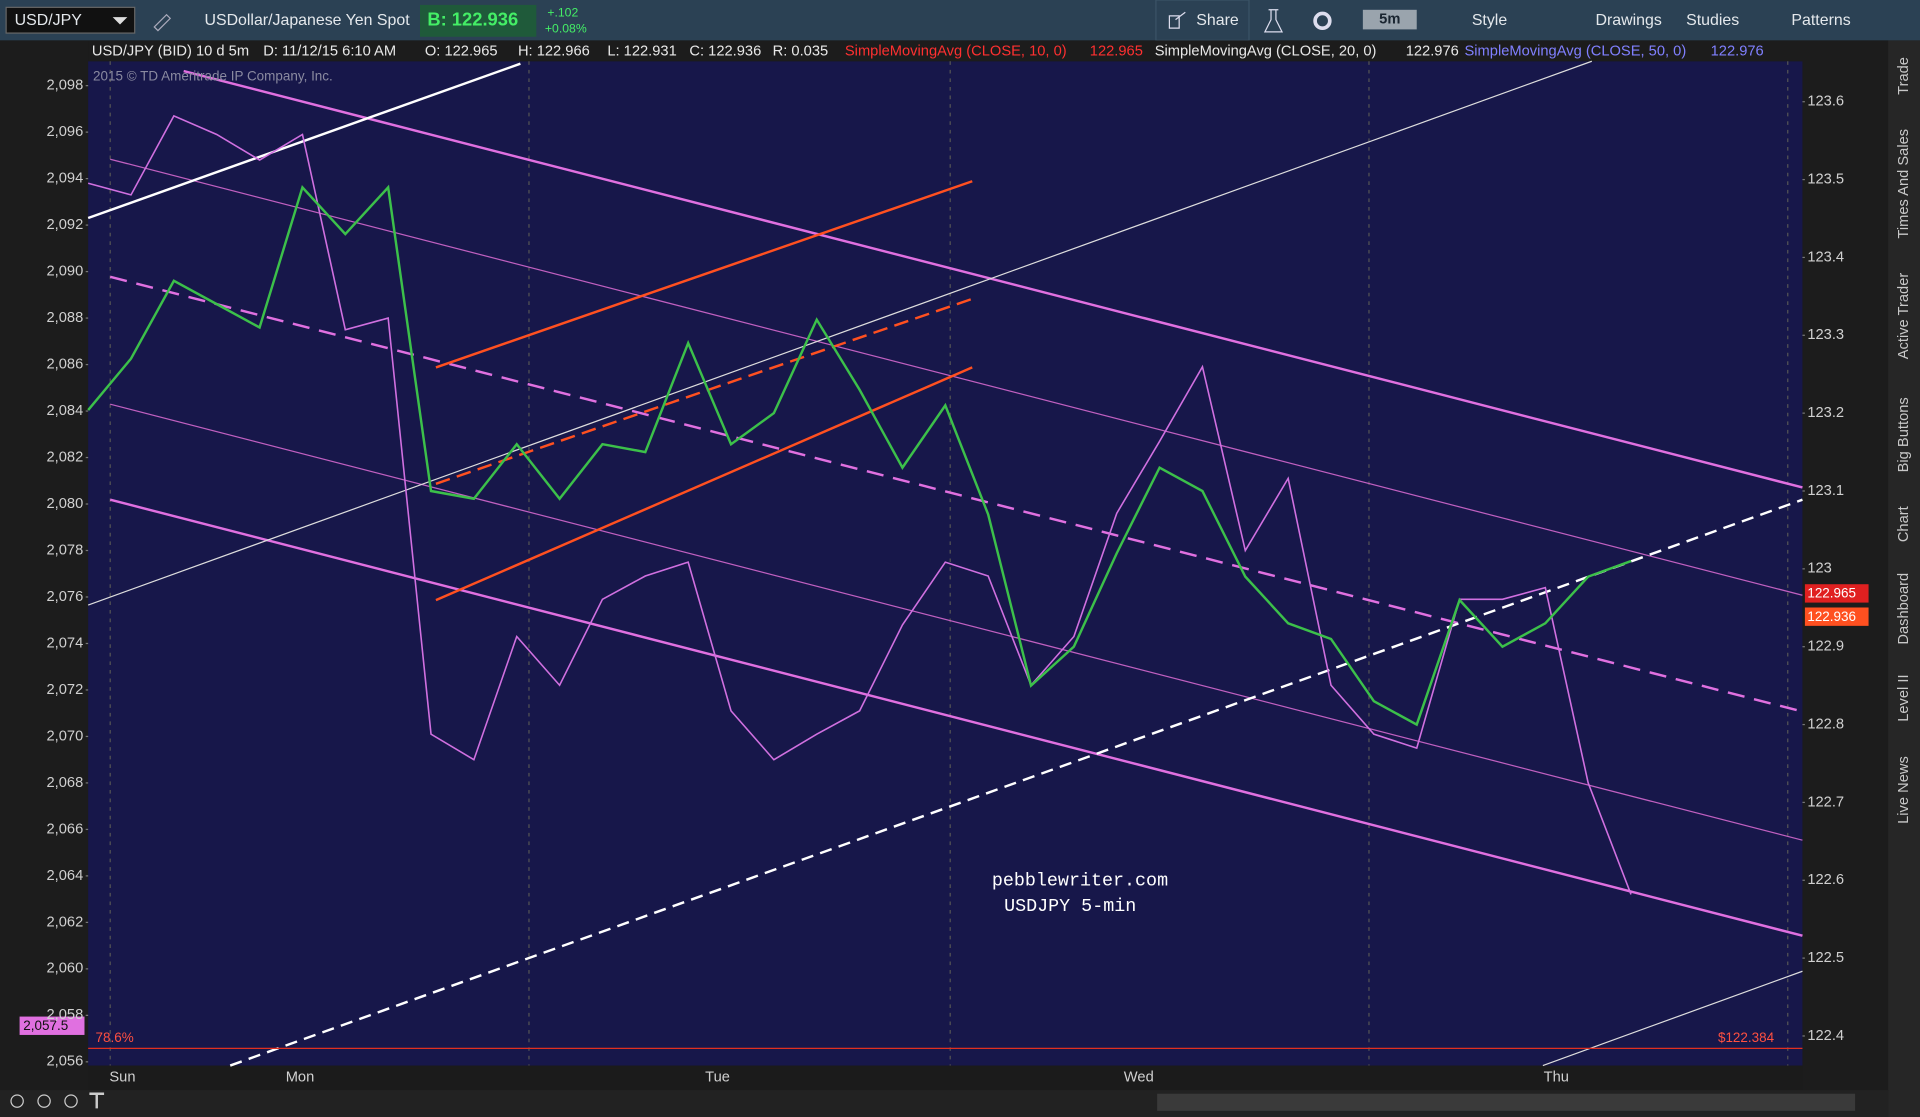 This screenshot has height=1117, width=1920. I want to click on info-open: O: 122.965, so click(461, 51).